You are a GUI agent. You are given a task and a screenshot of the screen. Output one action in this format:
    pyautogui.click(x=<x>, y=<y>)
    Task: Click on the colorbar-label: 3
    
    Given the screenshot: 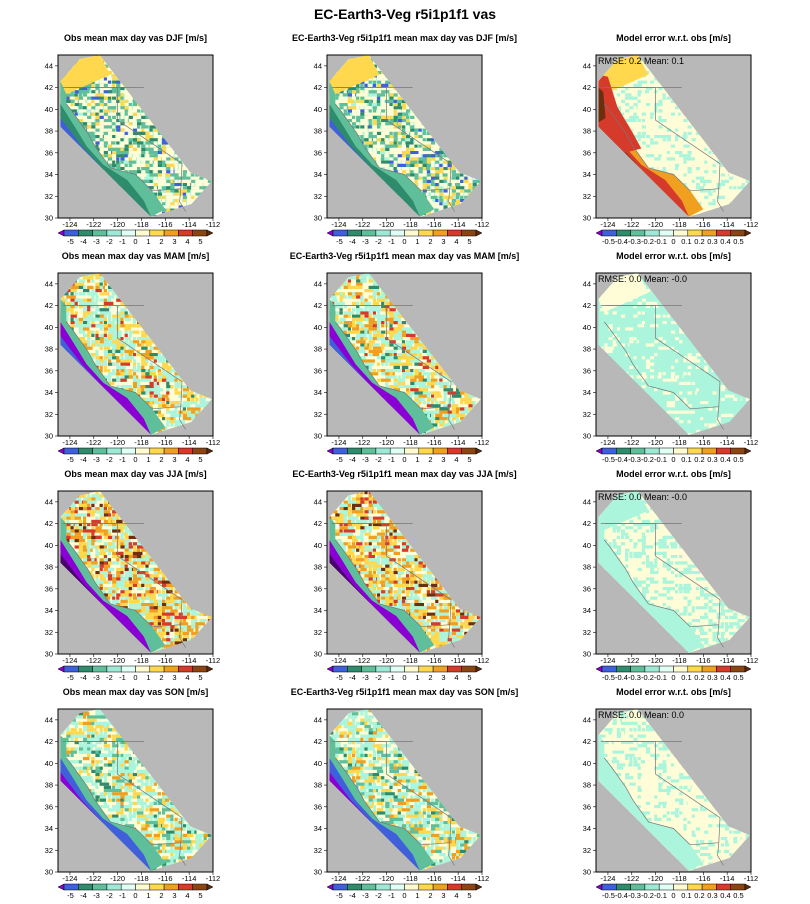 What is the action you would take?
    pyautogui.click(x=443, y=241)
    